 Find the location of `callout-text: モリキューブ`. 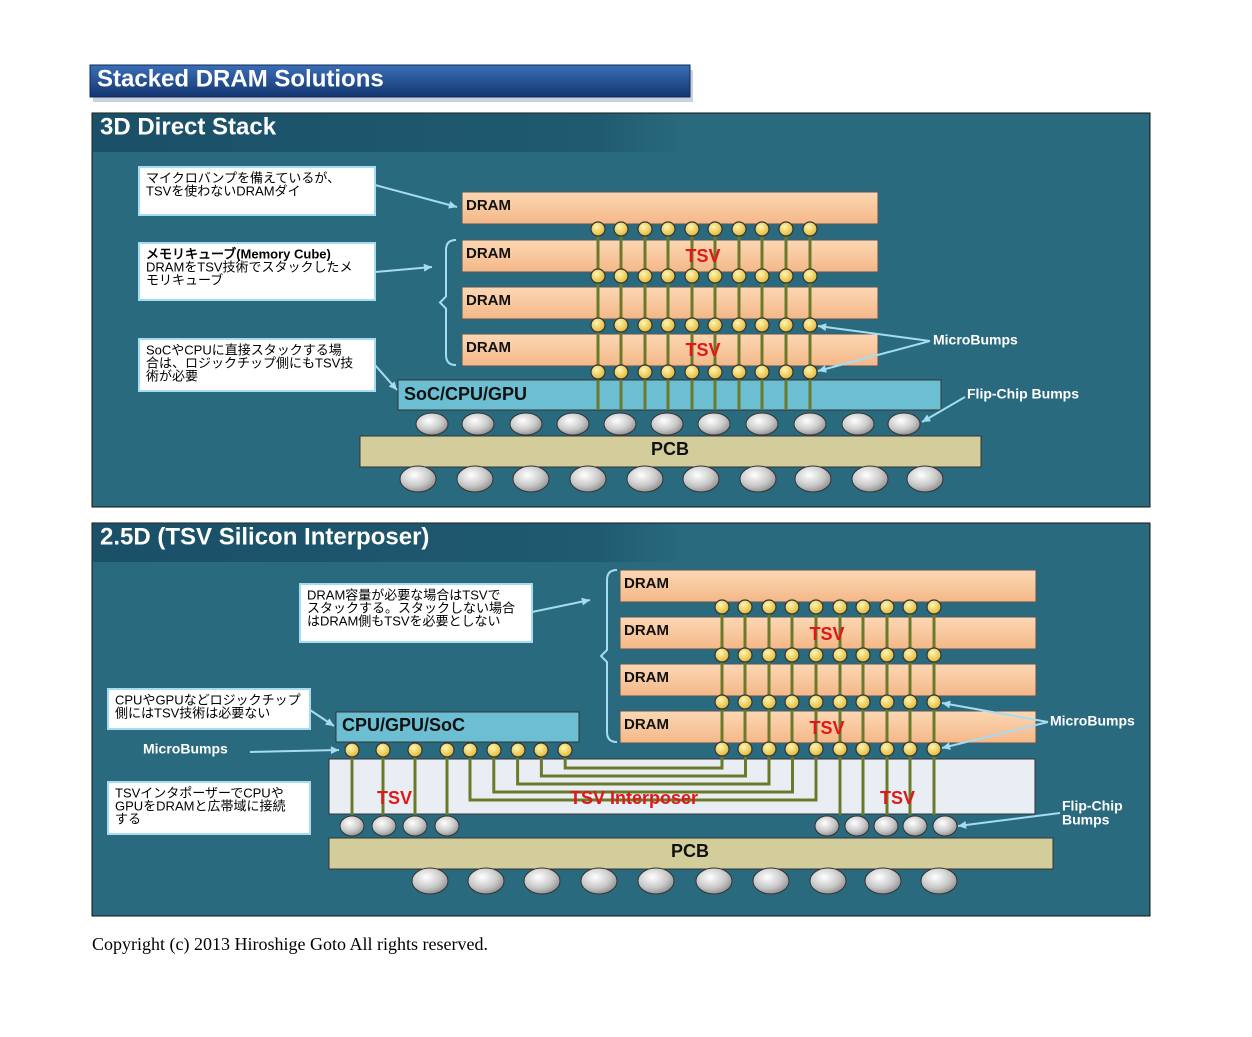

callout-text: モリキューブ is located at coordinates (184, 279).